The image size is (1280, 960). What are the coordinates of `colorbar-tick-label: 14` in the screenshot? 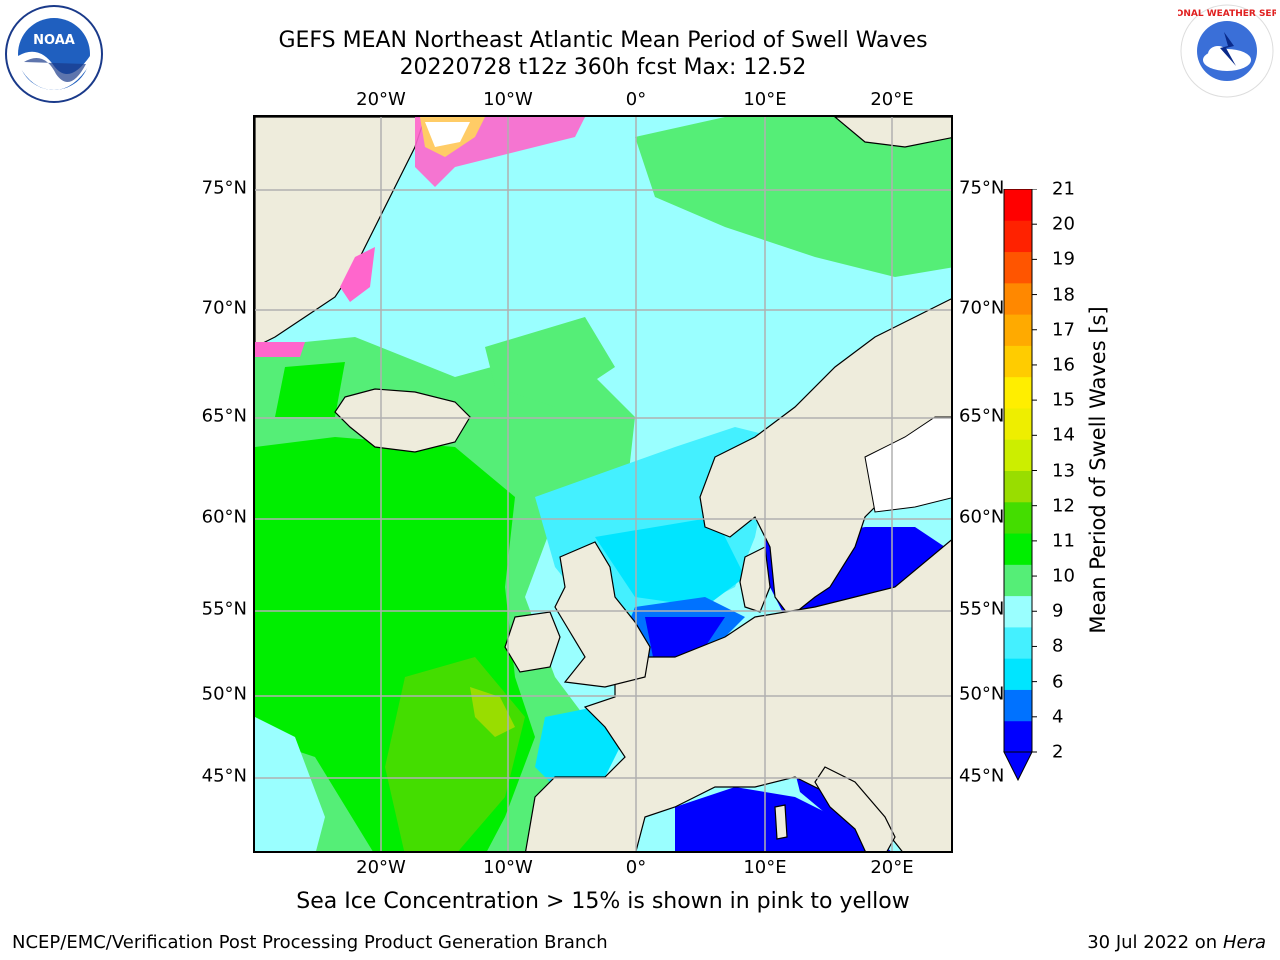 It's located at (1063, 435).